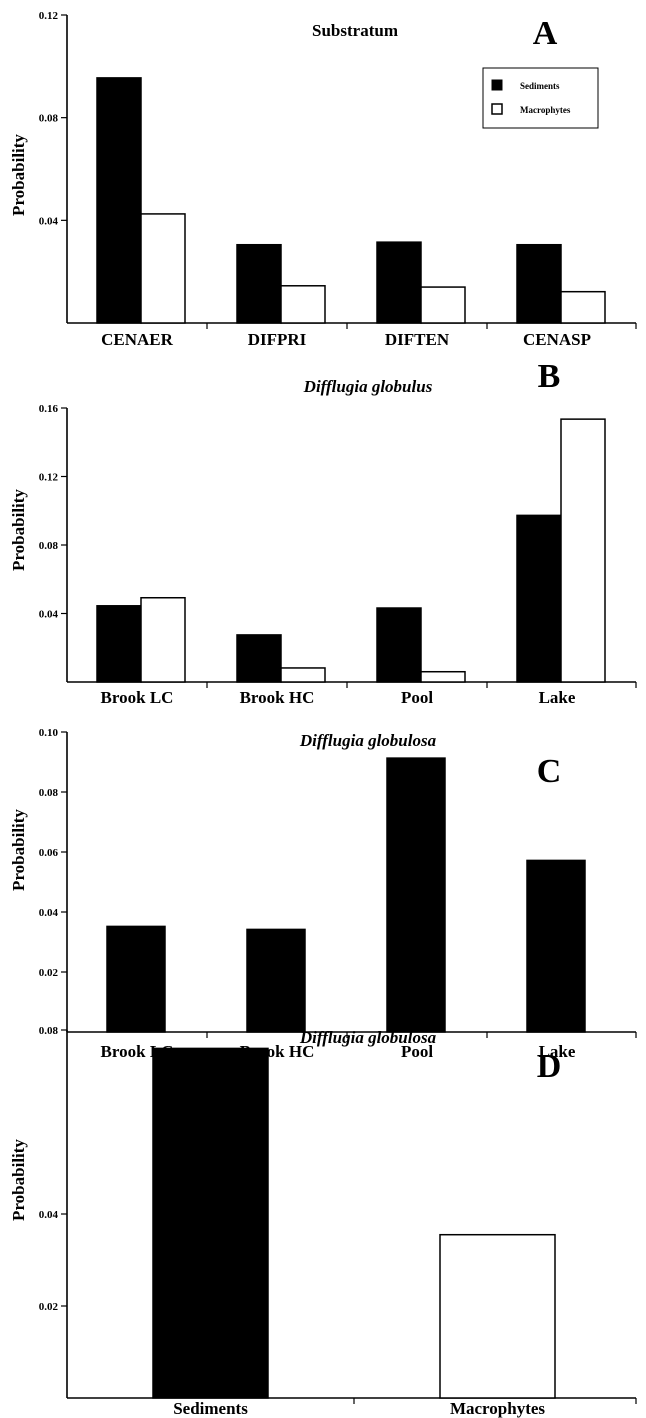  Describe the element at coordinates (545, 110) in the screenshot. I see `legend-label-macrophytes: Macrophytes` at that location.